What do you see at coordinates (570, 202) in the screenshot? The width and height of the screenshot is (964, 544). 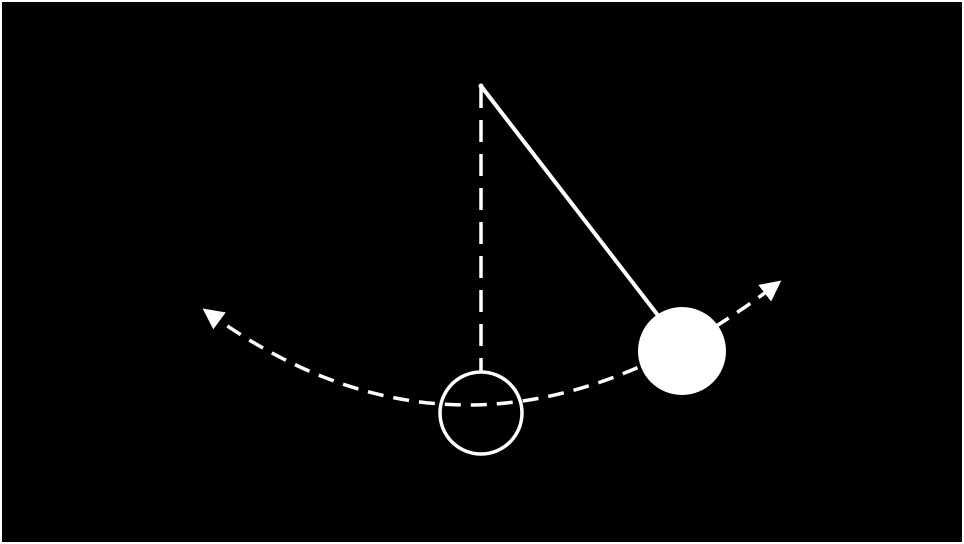 I see `pendulum-string` at bounding box center [570, 202].